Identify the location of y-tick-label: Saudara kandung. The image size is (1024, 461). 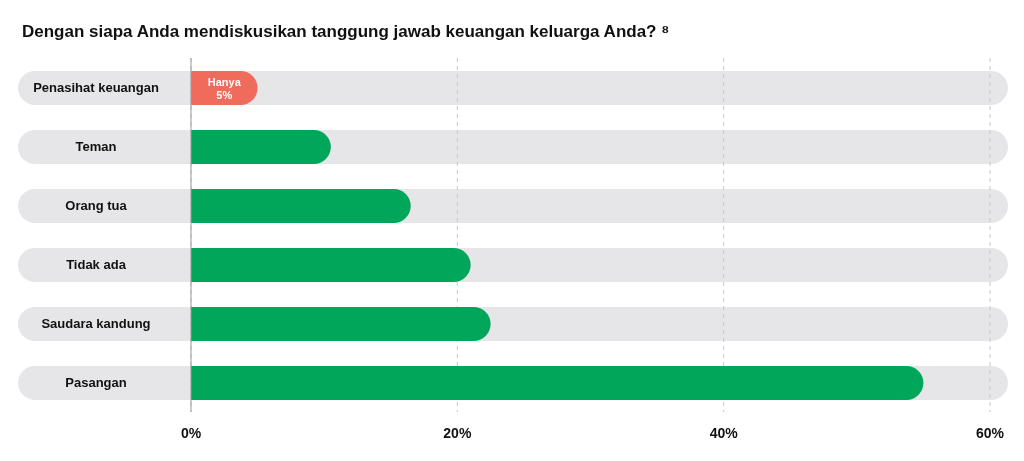
(96, 323).